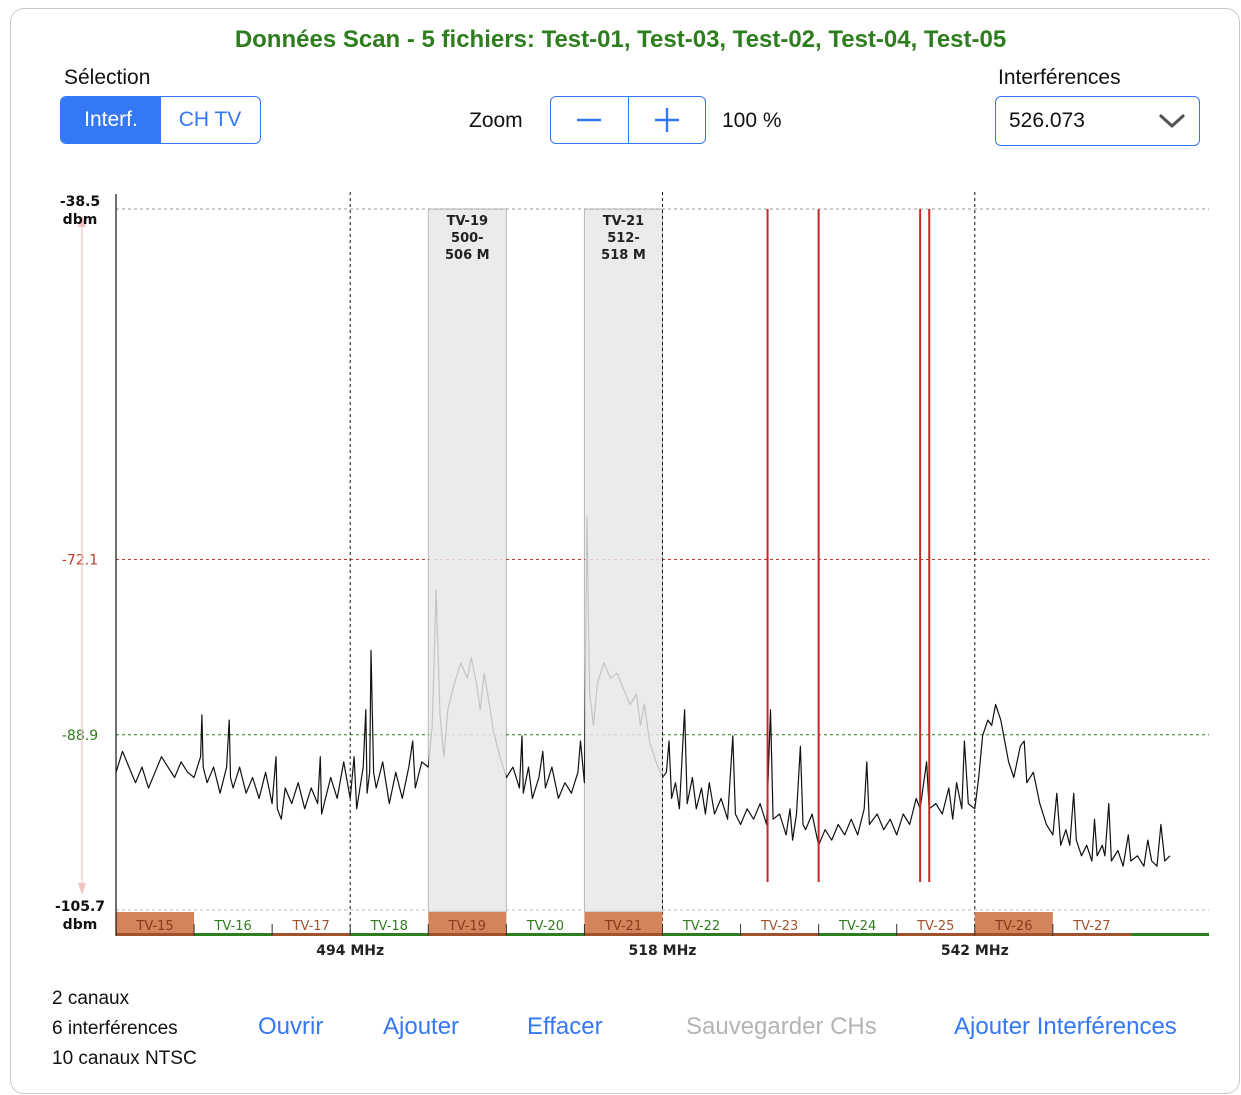 The width and height of the screenshot is (1241, 1095). I want to click on chevron-down-icon, so click(1172, 121).